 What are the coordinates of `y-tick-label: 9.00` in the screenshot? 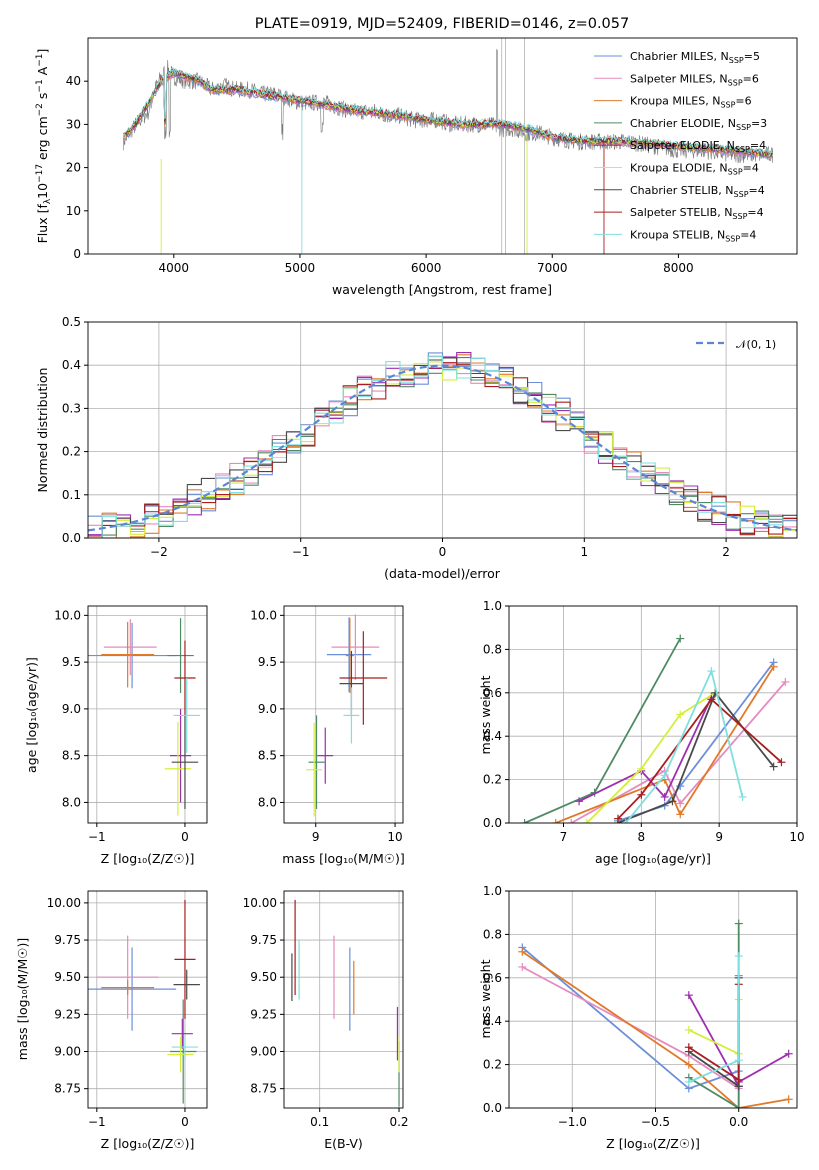 It's located at (67, 1052).